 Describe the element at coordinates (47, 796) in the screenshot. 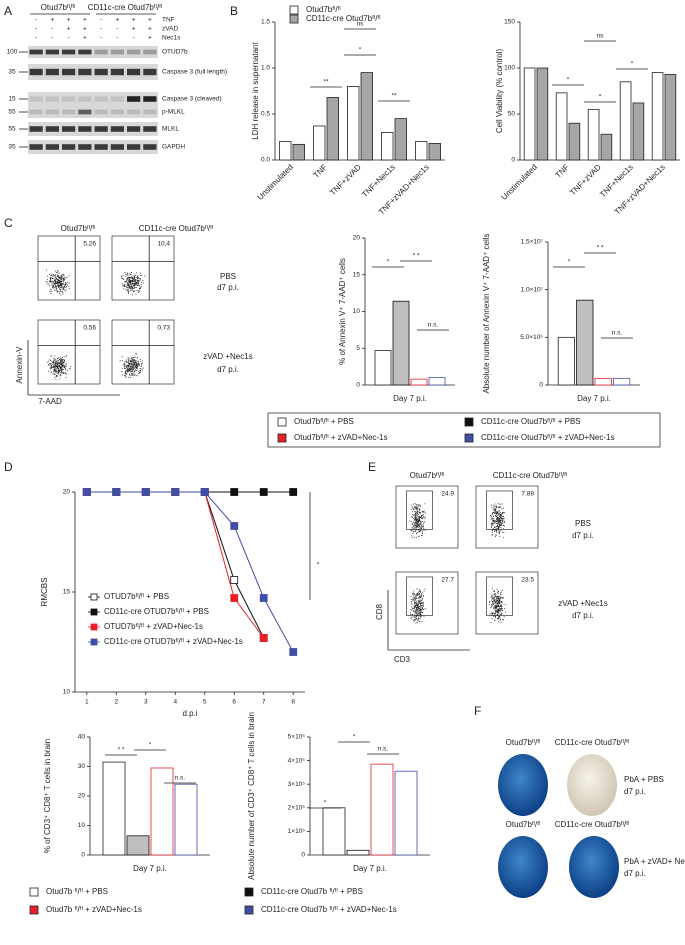

I see `y-axis-label: % of CD3⁺ CD8⁺ T cells in brain` at that location.